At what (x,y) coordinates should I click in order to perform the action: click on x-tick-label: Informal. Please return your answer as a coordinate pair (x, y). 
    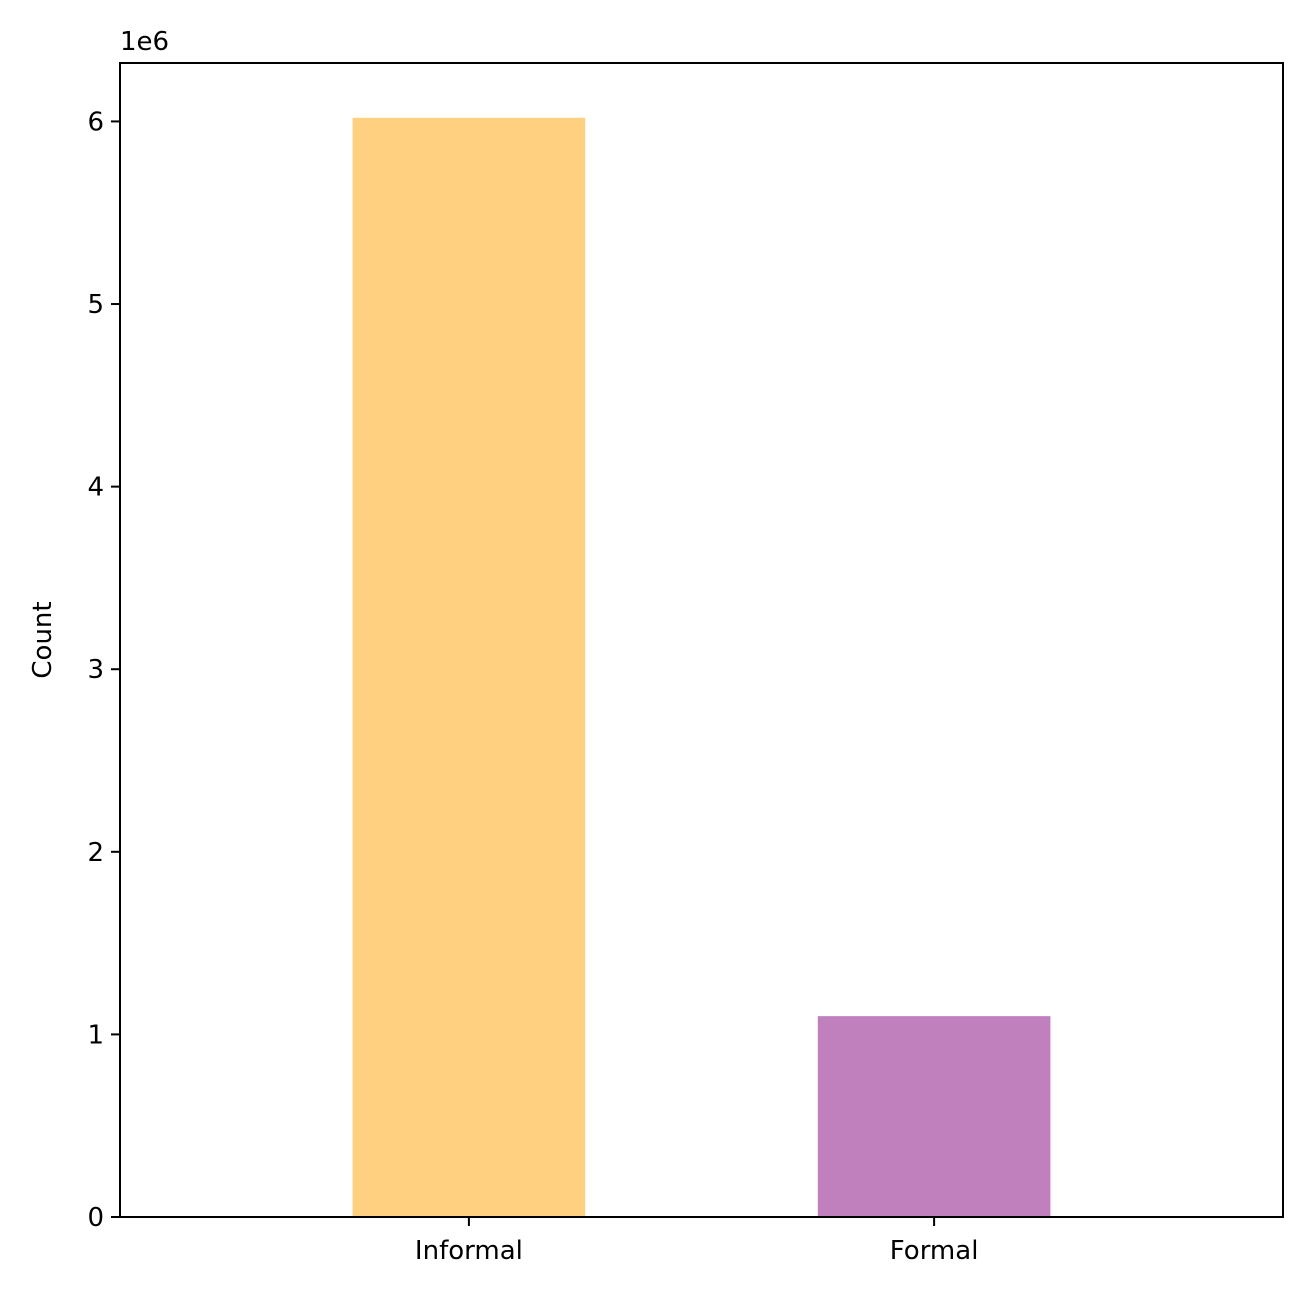
    Looking at the image, I should click on (469, 1251).